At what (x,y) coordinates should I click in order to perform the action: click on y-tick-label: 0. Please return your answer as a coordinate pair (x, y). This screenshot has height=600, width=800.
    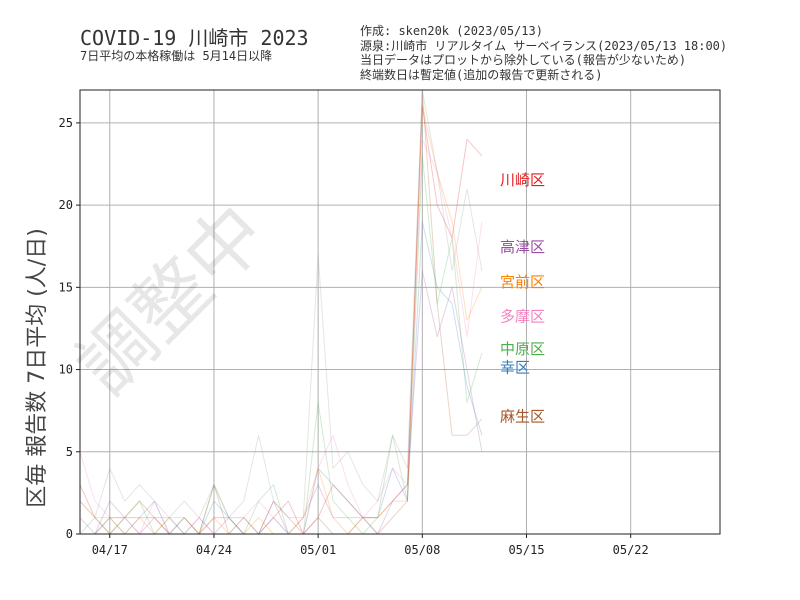
    Looking at the image, I should click on (69, 534).